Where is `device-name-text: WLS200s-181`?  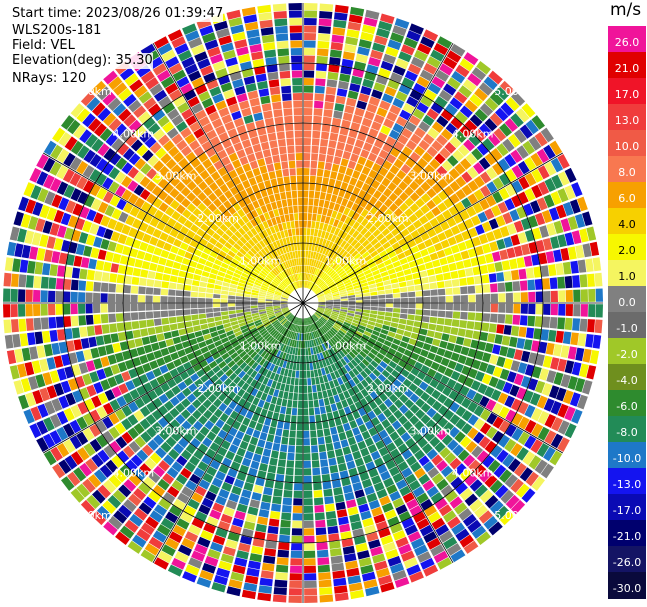
device-name-text: WLS200s-181 is located at coordinates (57, 31).